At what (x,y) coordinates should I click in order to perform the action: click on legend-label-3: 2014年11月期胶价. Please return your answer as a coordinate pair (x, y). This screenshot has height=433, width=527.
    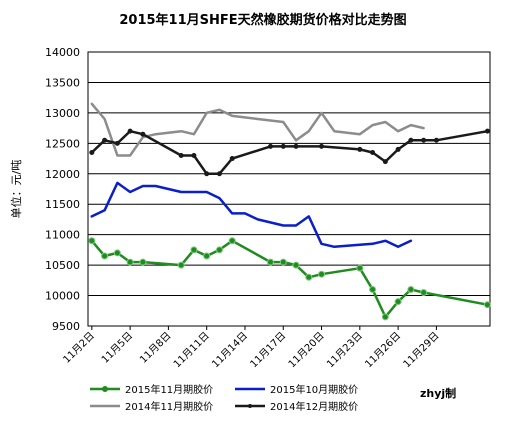
    Looking at the image, I should click on (169, 406).